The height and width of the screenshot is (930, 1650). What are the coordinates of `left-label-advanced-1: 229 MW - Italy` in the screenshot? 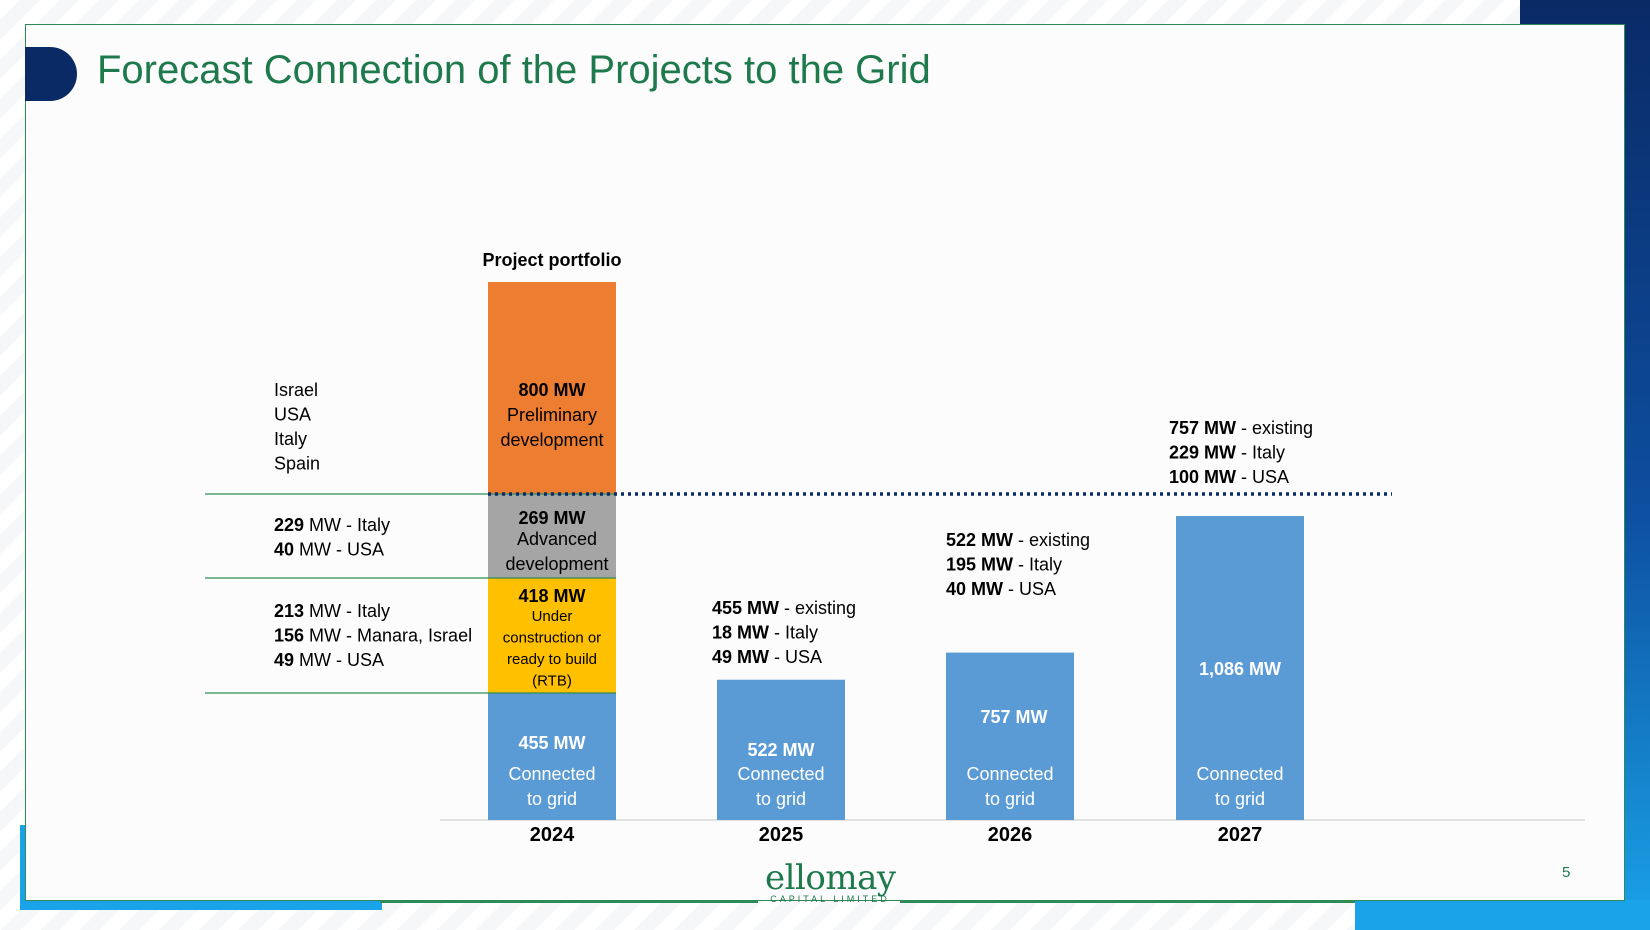 It's located at (332, 525).